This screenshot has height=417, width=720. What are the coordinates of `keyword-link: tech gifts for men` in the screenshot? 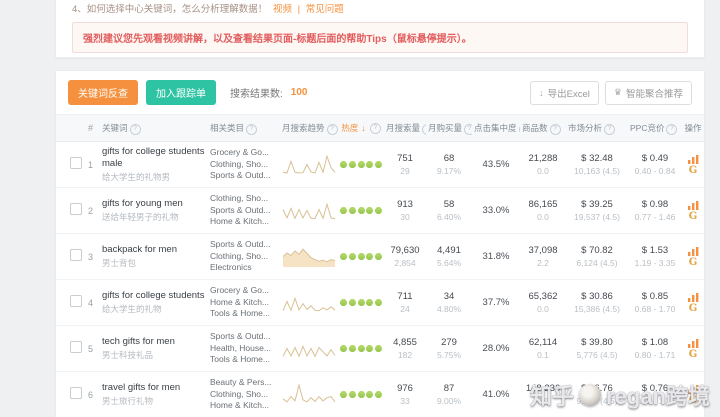 It's located at (138, 341).